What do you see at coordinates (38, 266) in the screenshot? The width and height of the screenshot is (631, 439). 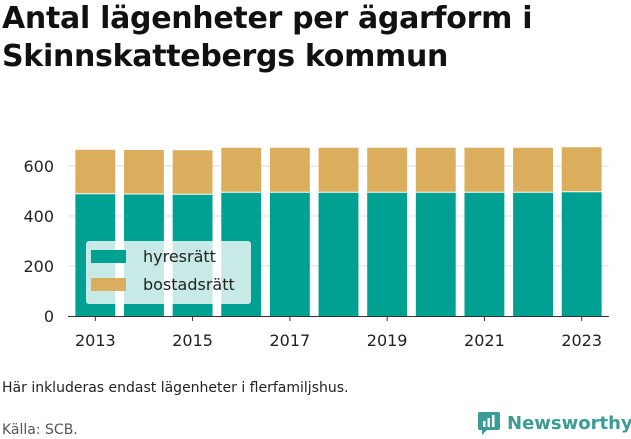 I see `y-tick-label: 200` at bounding box center [38, 266].